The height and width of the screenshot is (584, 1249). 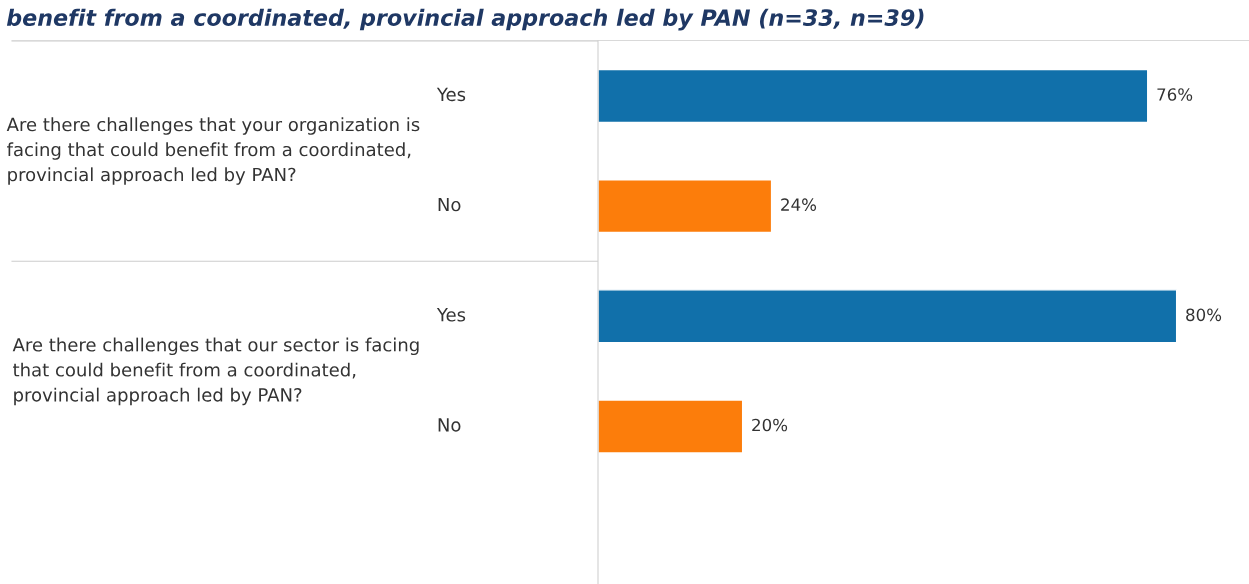 What do you see at coordinates (1204, 315) in the screenshot?
I see `data-label: 80%` at bounding box center [1204, 315].